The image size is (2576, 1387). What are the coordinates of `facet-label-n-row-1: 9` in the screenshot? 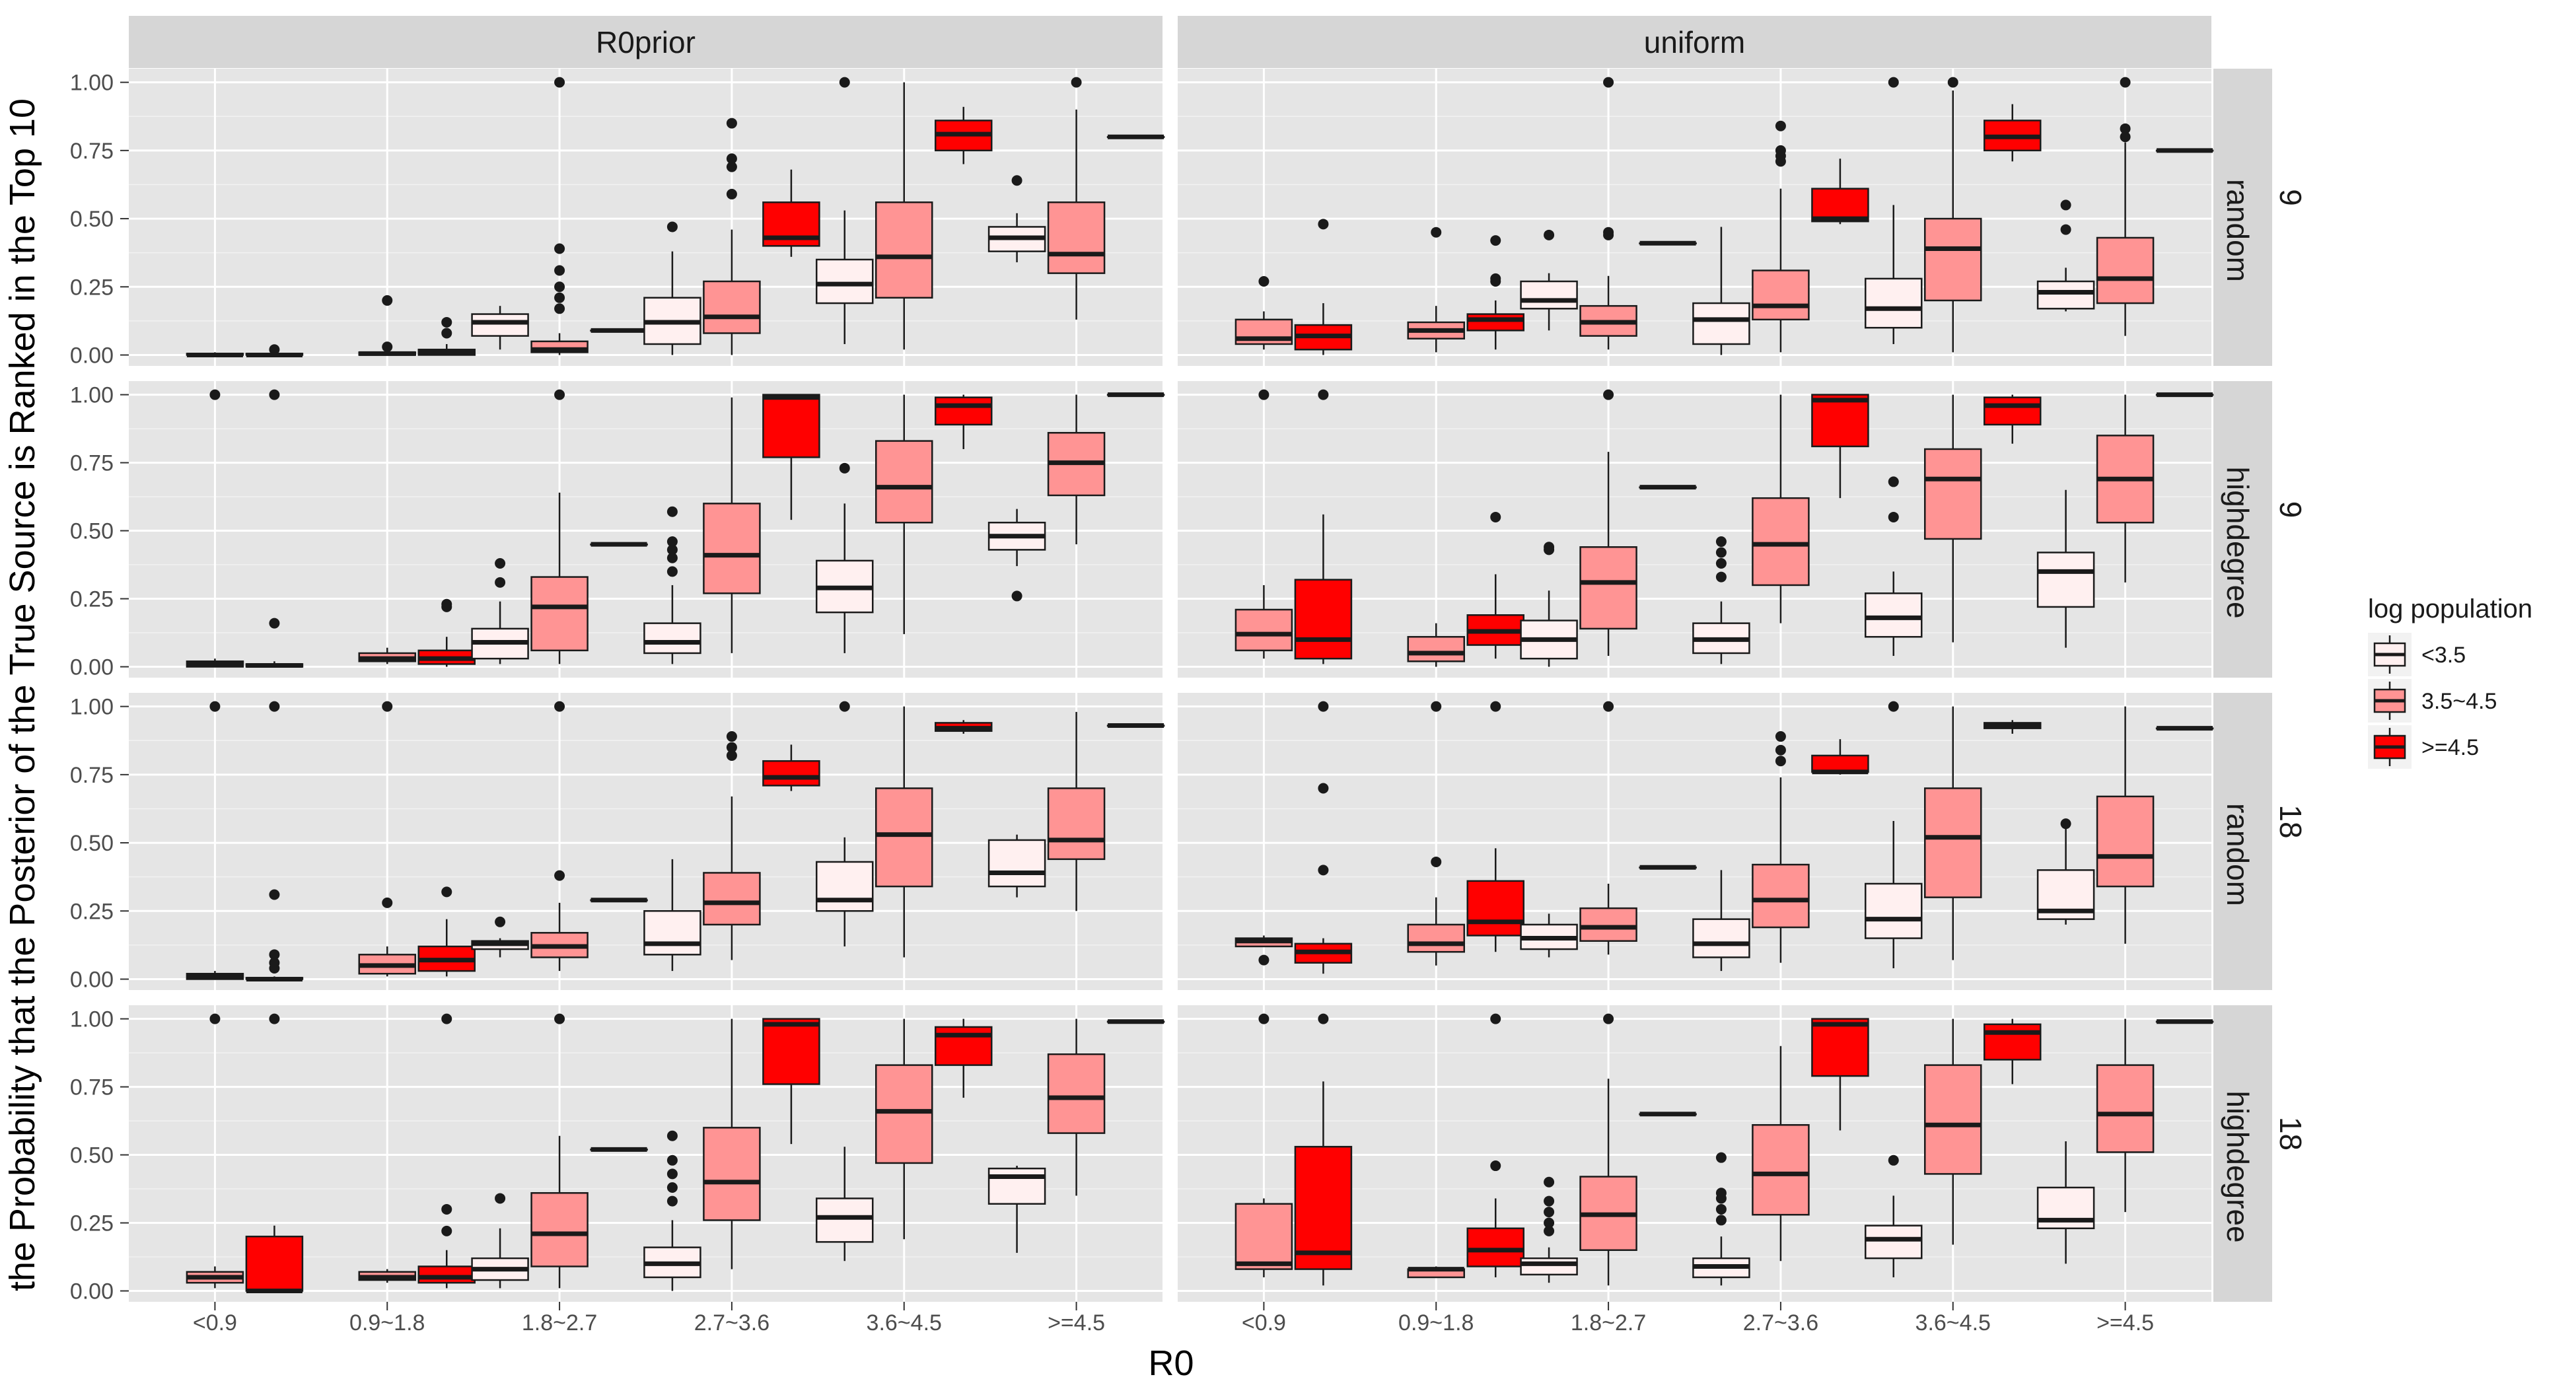 It's located at (2291, 509).